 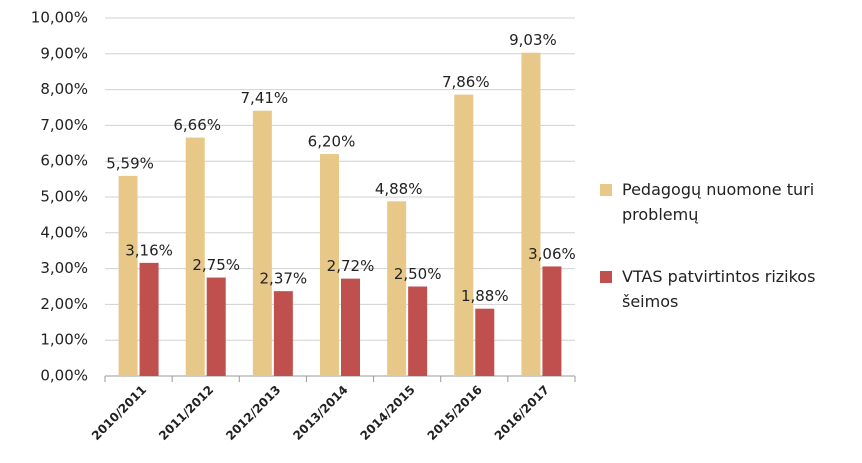 What do you see at coordinates (64, 232) in the screenshot?
I see `y-tick-label: 4,00%` at bounding box center [64, 232].